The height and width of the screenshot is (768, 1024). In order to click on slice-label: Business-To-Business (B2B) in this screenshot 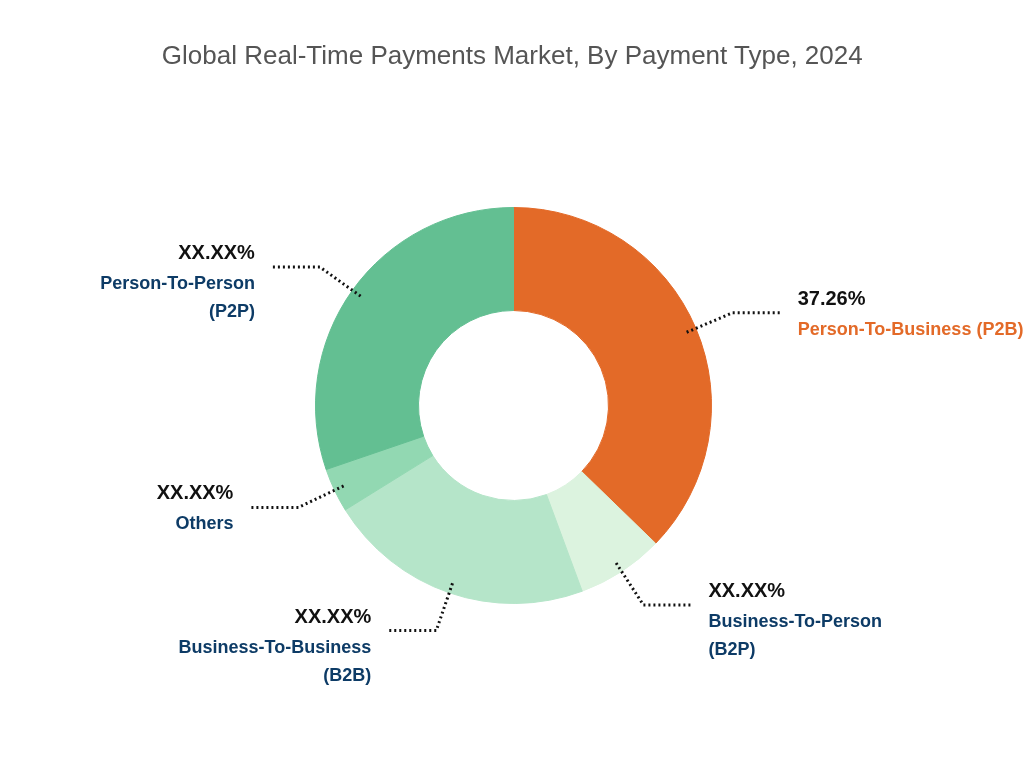, I will do `click(275, 660)`.